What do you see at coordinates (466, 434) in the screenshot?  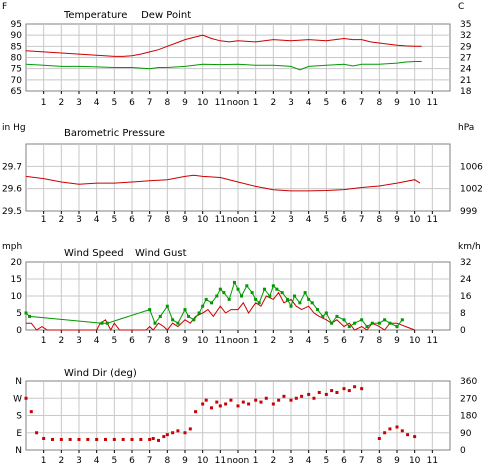 I see `y-tick-label-right: 90` at bounding box center [466, 434].